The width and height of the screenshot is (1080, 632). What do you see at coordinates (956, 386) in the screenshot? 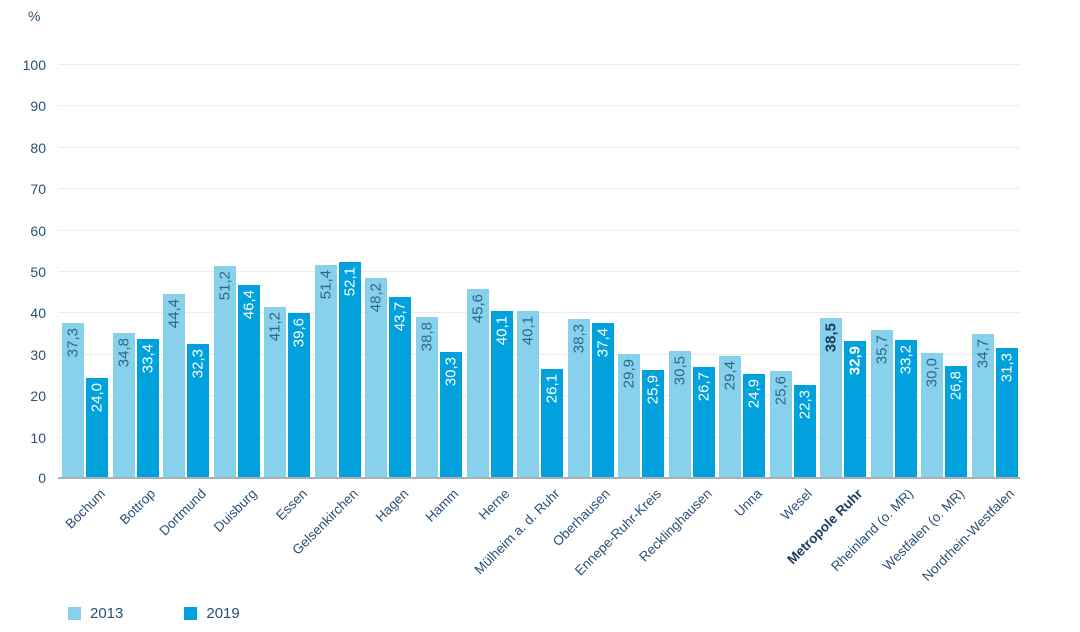
I see `bar-value-label-2019-westfalen-o-mr: 26,8` at bounding box center [956, 386].